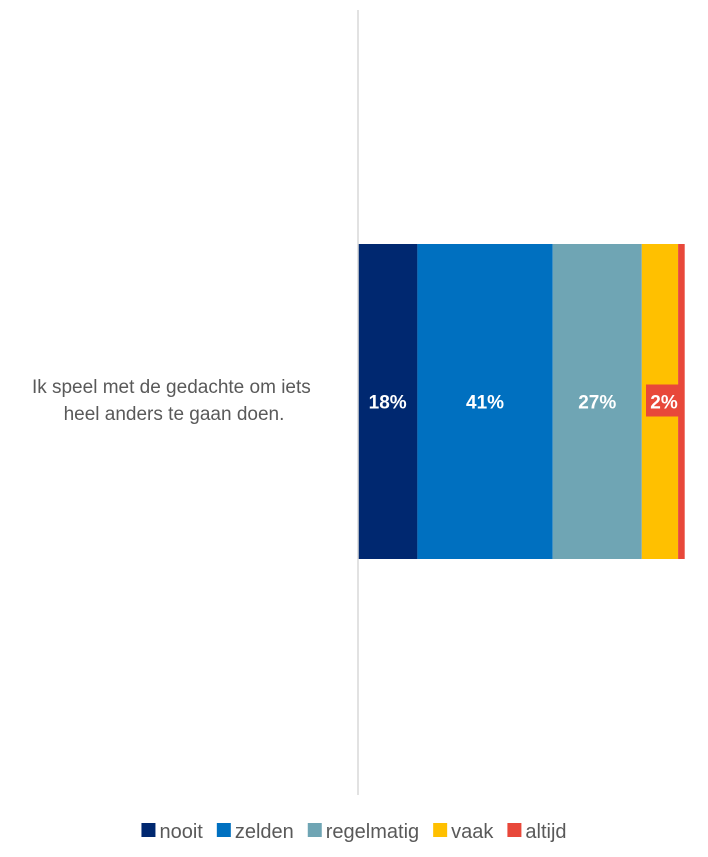  What do you see at coordinates (472, 832) in the screenshot?
I see `legend-label-vaak: vaak` at bounding box center [472, 832].